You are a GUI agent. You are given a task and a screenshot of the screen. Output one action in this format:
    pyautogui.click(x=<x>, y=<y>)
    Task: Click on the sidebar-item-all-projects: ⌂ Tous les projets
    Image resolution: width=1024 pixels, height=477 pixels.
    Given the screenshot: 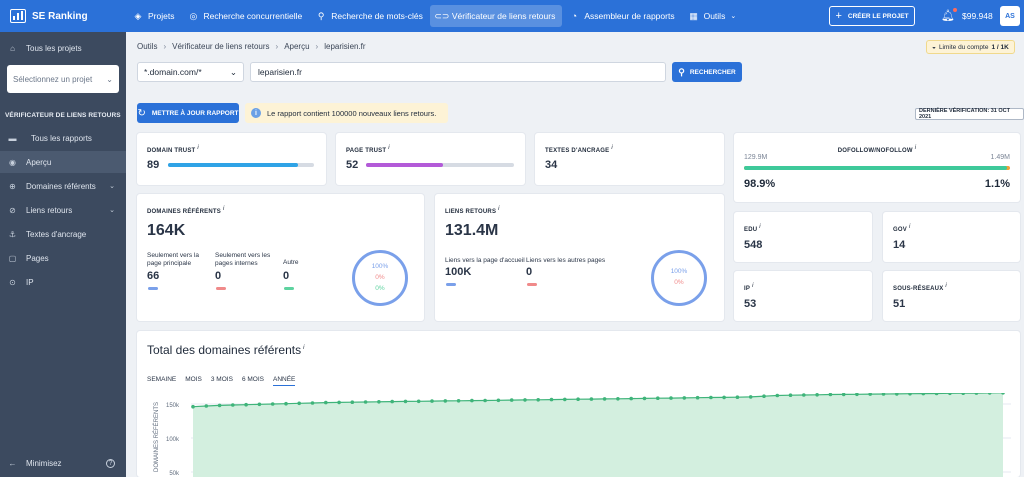 What is the action you would take?
    pyautogui.click(x=63, y=48)
    